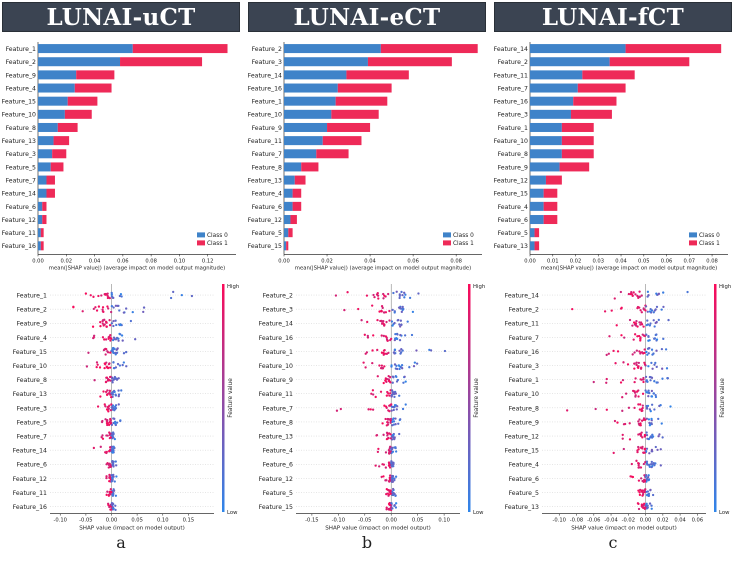  Describe the element at coordinates (276, 324) in the screenshot. I see `bee-category-label: Feature_14` at that location.